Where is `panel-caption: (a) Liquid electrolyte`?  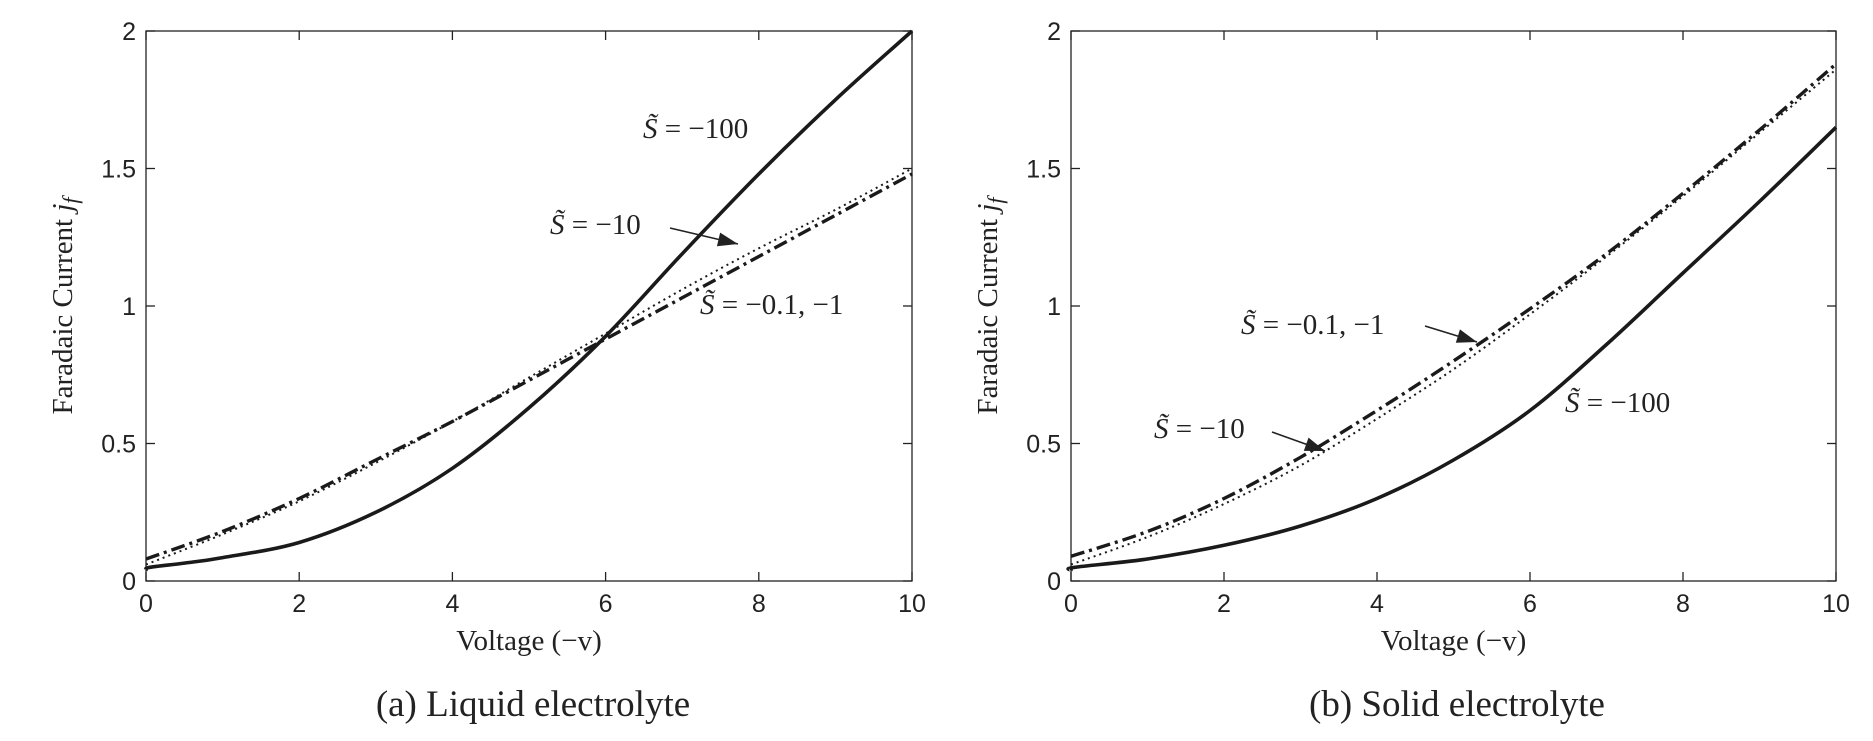
panel-caption: (a) Liquid electrolyte is located at coordinates (533, 704).